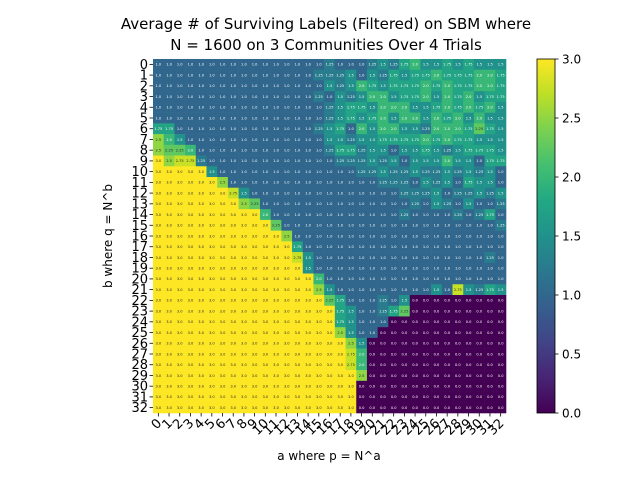 The width and height of the screenshot is (640, 480). What do you see at coordinates (139, 183) in the screenshot?
I see `y-tick-label: 11` at bounding box center [139, 183].